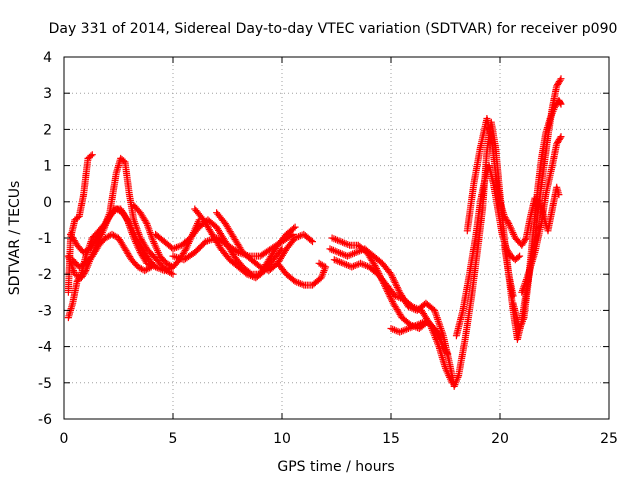 The width and height of the screenshot is (640, 485). Describe the element at coordinates (391, 439) in the screenshot. I see `x-tick-label: 15` at that location.